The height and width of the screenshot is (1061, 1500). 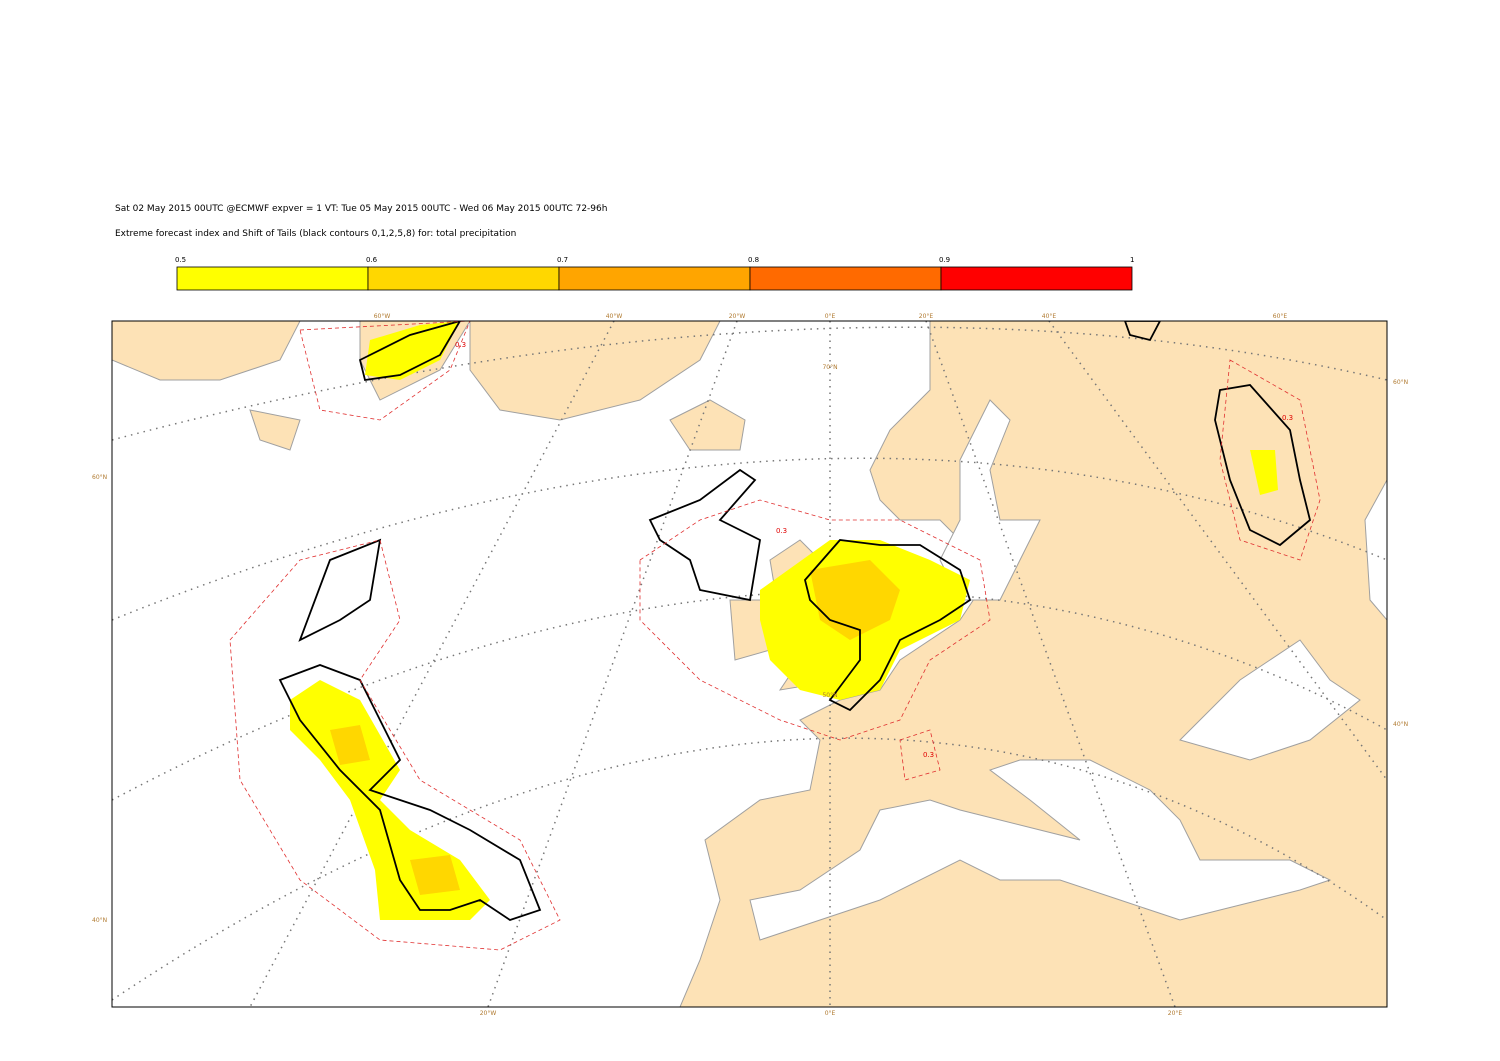 I want to click on coordinate-label: 40°E, so click(x=1049, y=316).